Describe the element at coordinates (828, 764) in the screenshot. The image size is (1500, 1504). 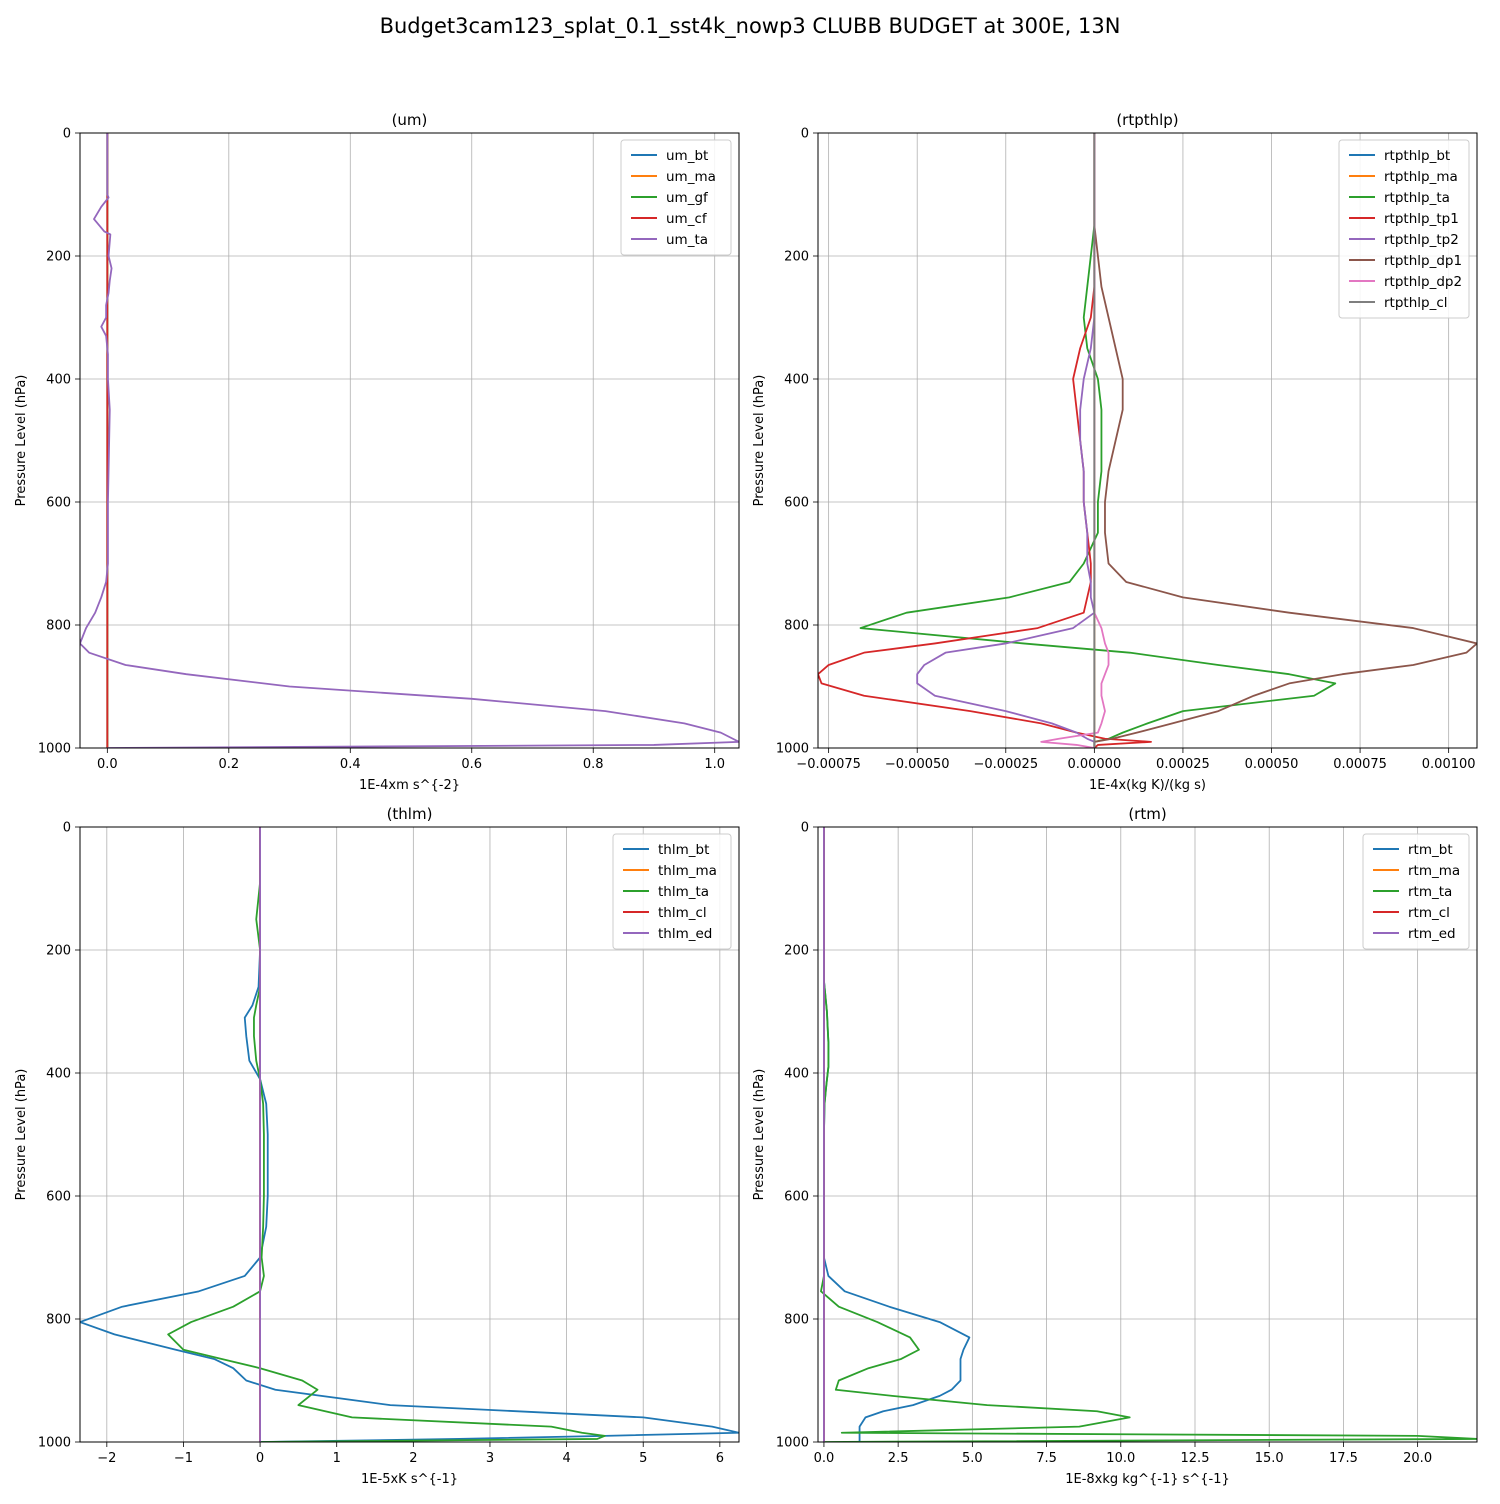
I see `x-tick-label: −0.00075` at that location.